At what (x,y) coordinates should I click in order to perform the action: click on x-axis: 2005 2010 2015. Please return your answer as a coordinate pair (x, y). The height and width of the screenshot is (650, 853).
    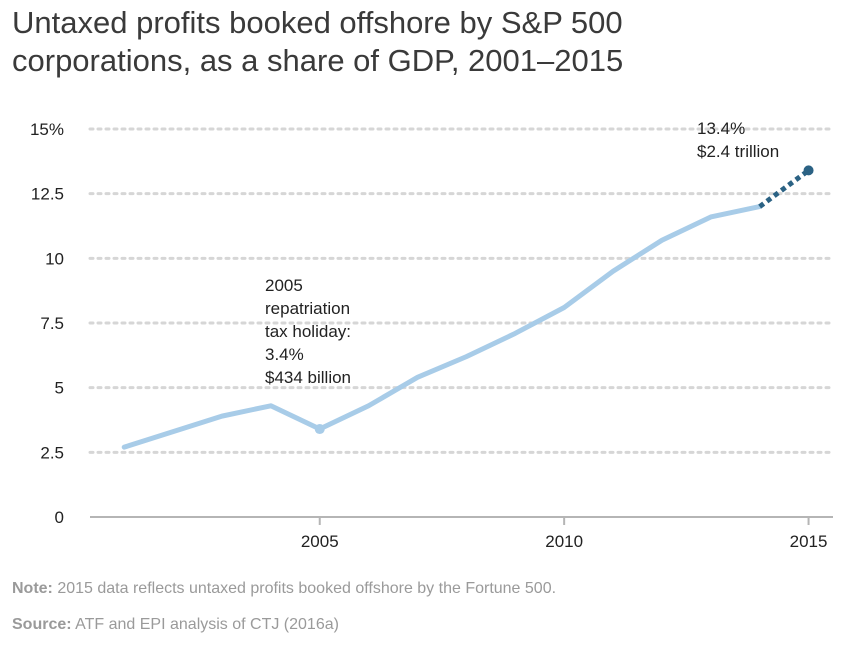
    Looking at the image, I should click on (461, 533).